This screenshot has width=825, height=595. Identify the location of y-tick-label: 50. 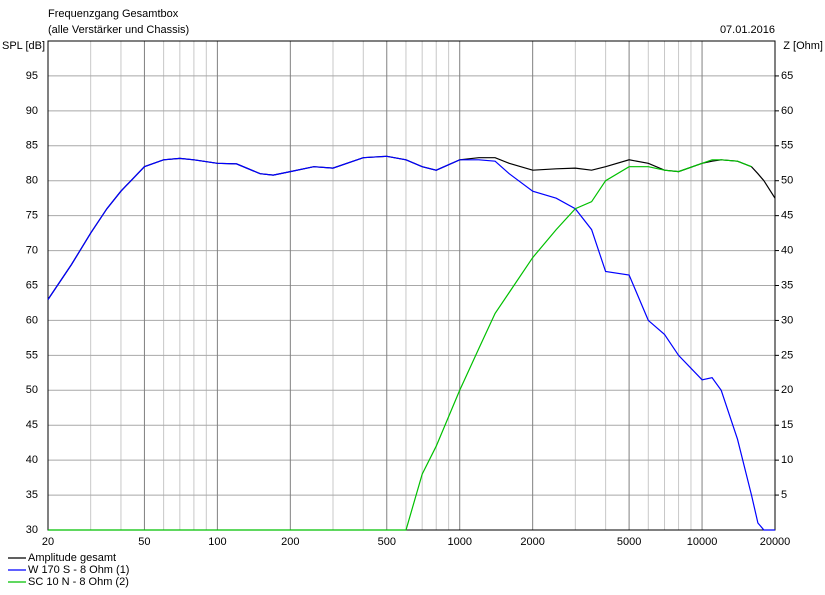
(32, 390).